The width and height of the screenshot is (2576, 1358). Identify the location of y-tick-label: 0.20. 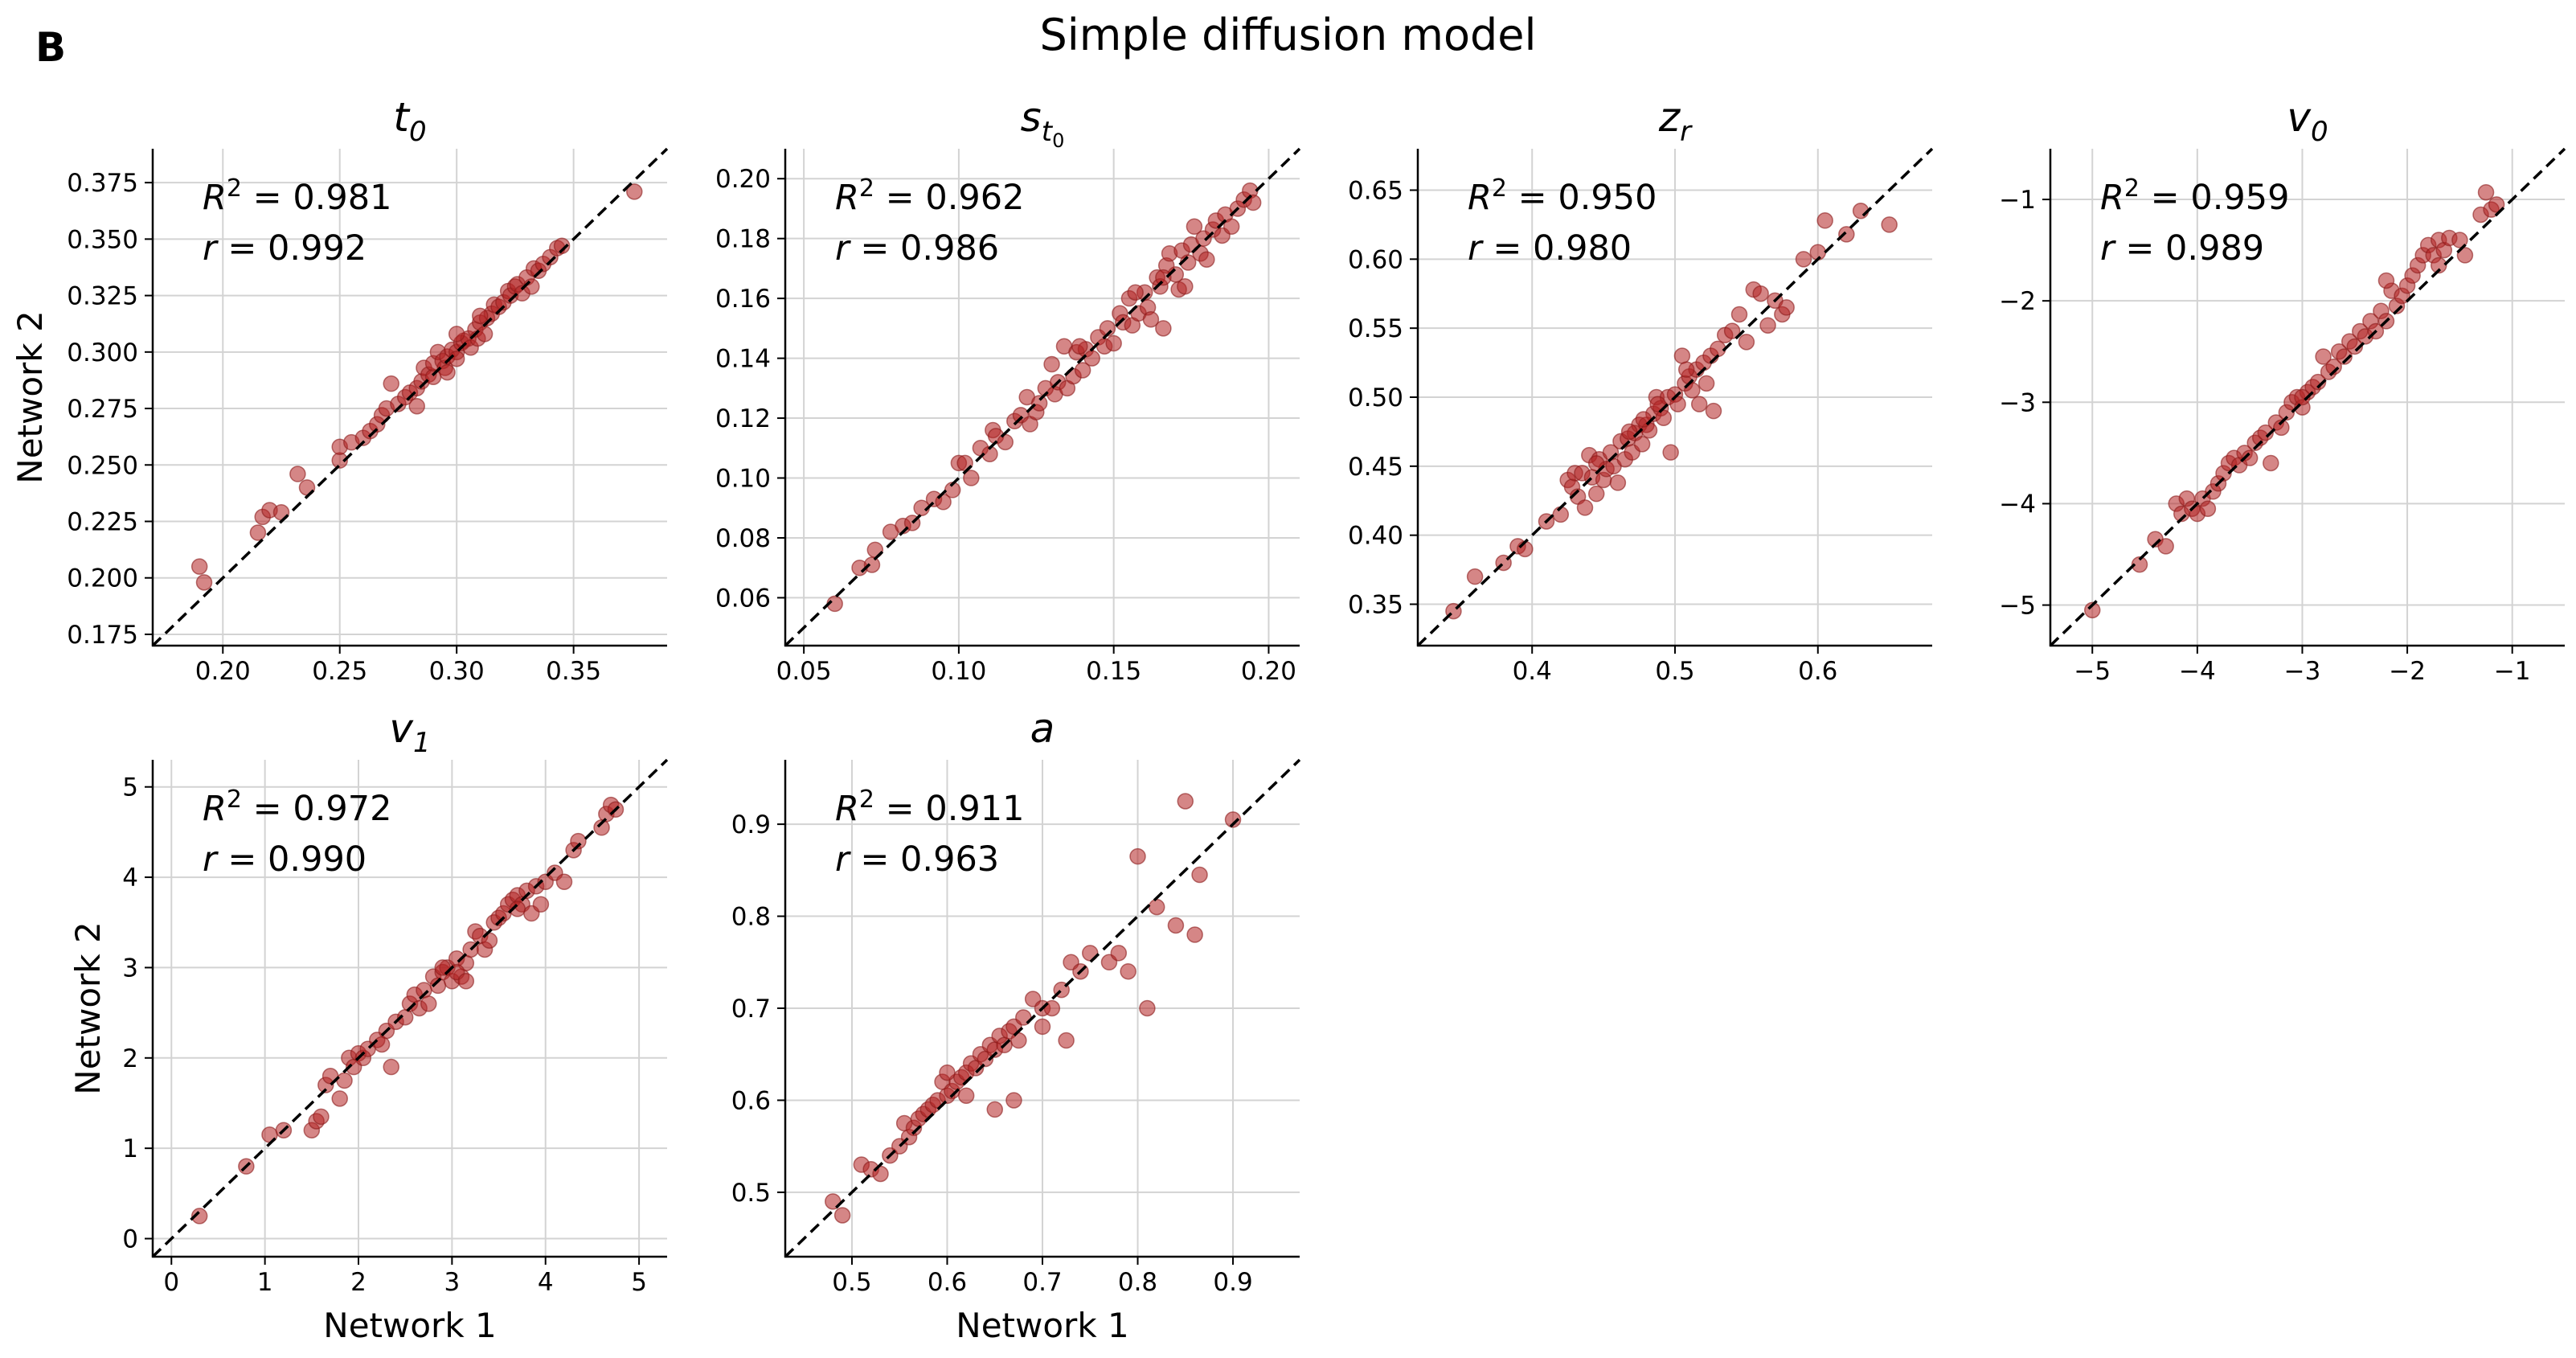
(743, 179).